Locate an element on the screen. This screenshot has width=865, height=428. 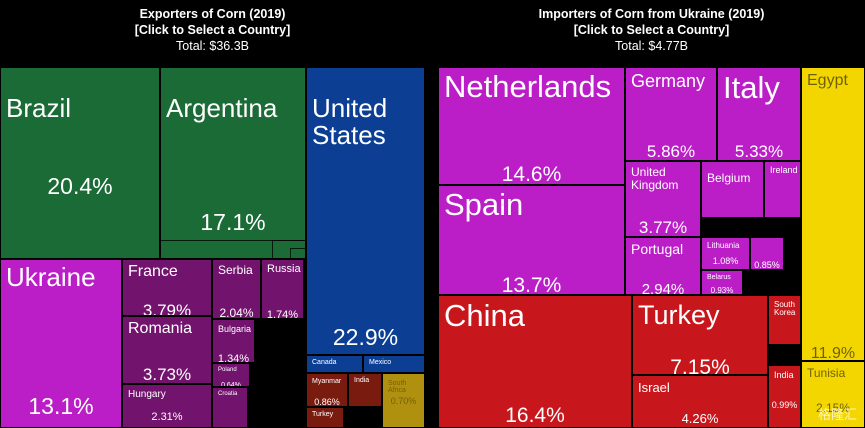
importer-tile-portugal-value: 2.94% is located at coordinates (663, 288).